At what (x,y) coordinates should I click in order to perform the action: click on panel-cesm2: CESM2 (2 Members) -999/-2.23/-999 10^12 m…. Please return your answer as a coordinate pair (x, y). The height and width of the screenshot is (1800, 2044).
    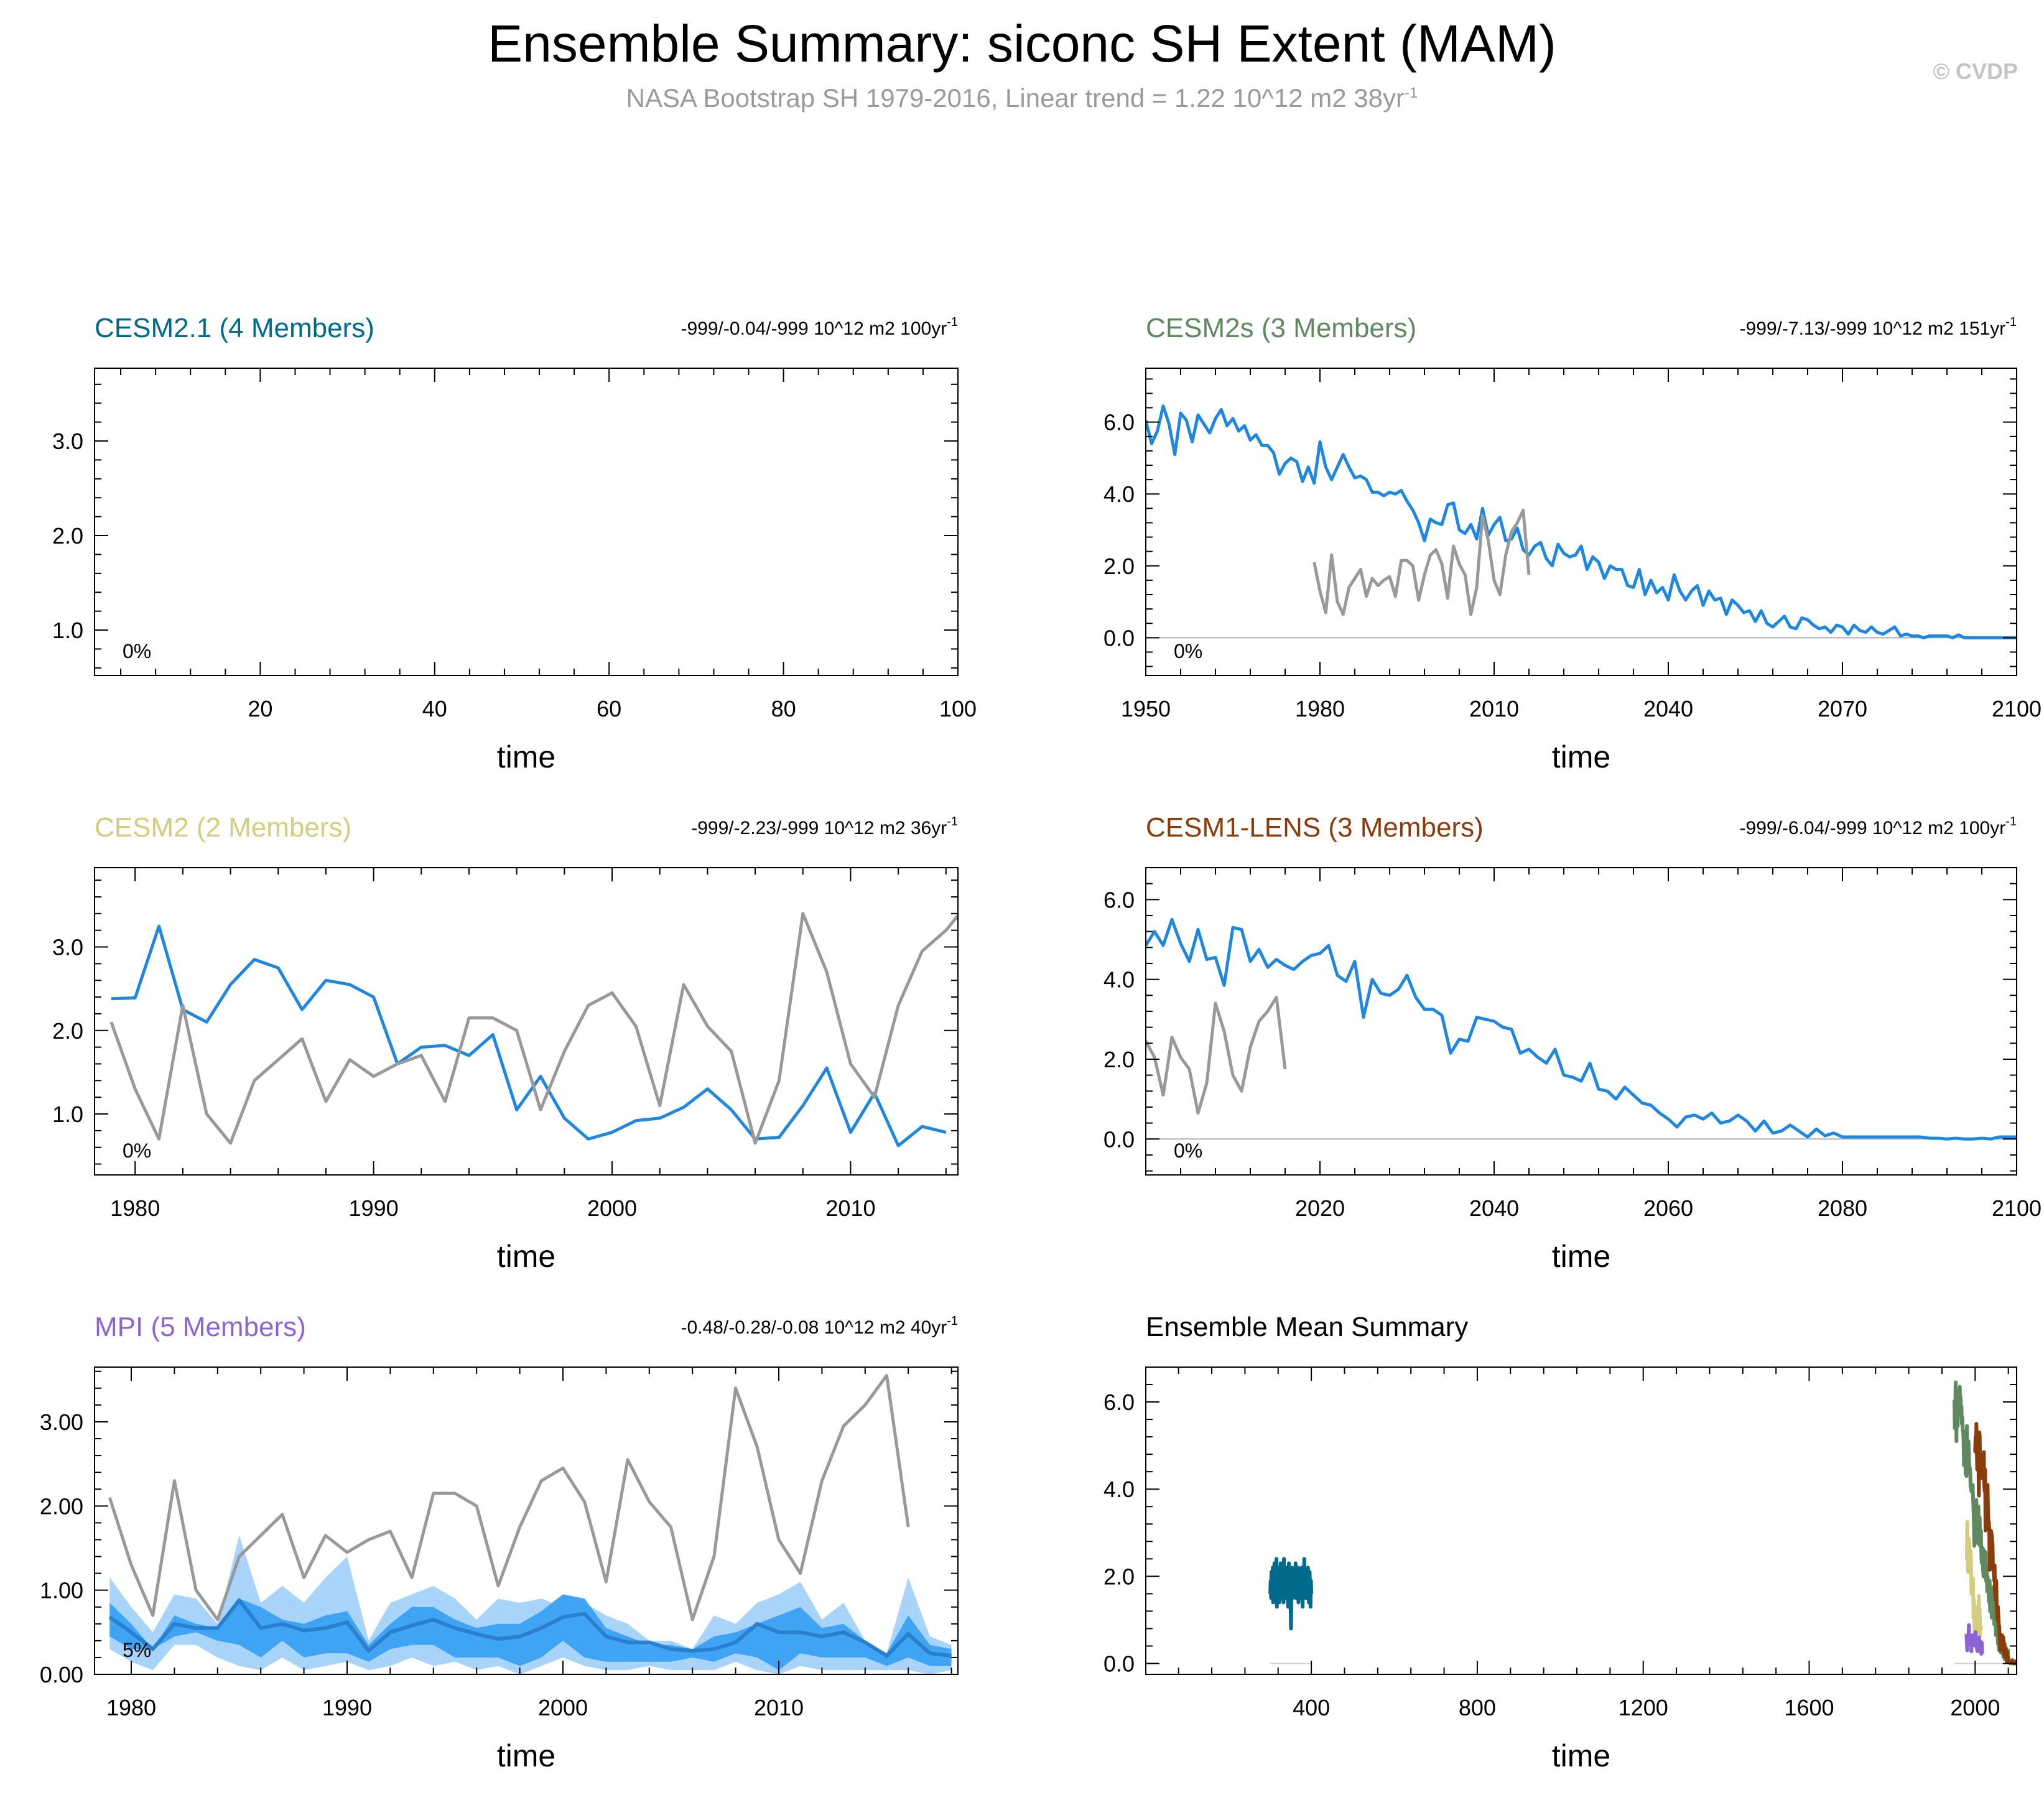
    Looking at the image, I should click on (505, 1043).